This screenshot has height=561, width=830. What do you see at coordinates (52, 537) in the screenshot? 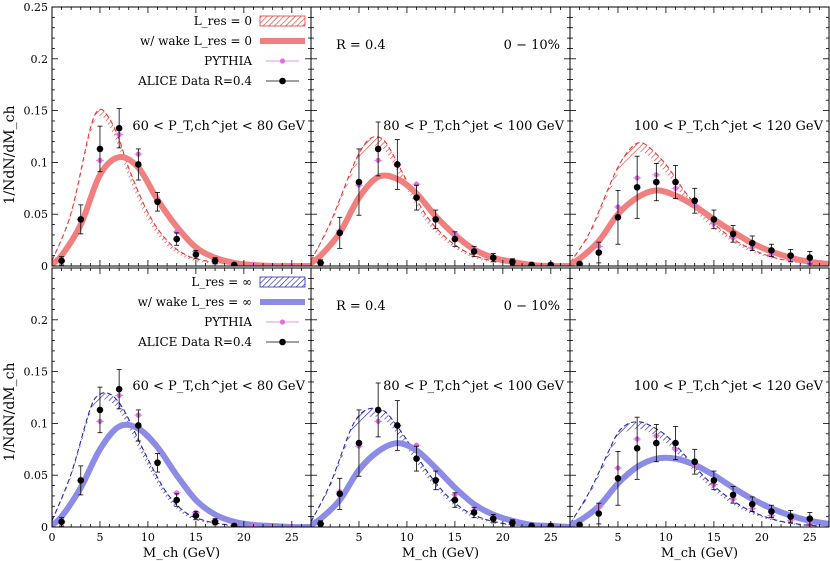
I see `x-tick-label: 0` at bounding box center [52, 537].